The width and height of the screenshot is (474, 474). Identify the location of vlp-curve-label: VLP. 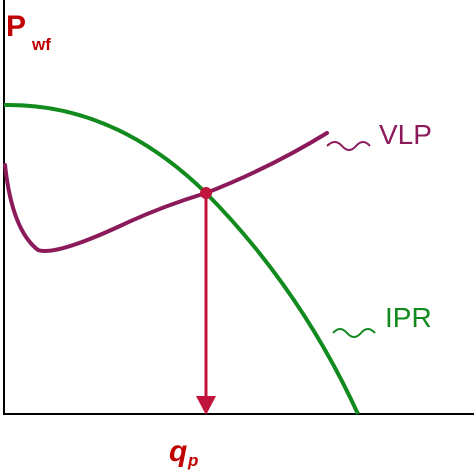
(405, 134).